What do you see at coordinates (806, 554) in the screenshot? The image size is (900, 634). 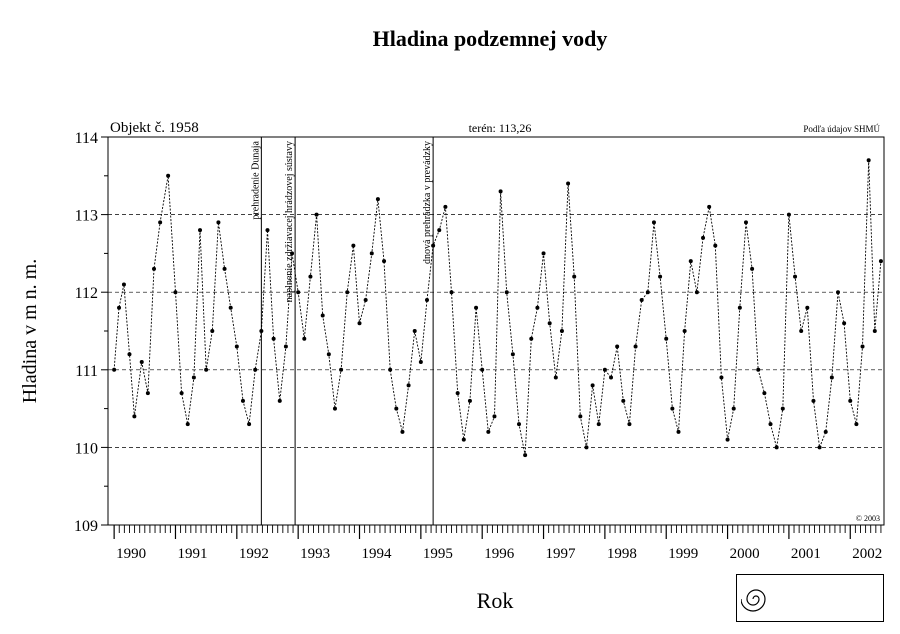 I see `x-tick-label: 2001` at bounding box center [806, 554].